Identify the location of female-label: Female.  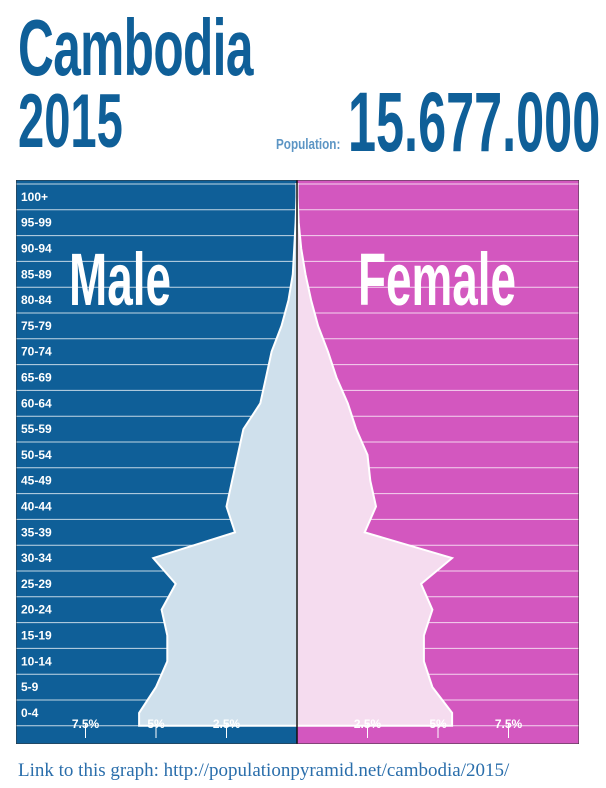
(437, 280).